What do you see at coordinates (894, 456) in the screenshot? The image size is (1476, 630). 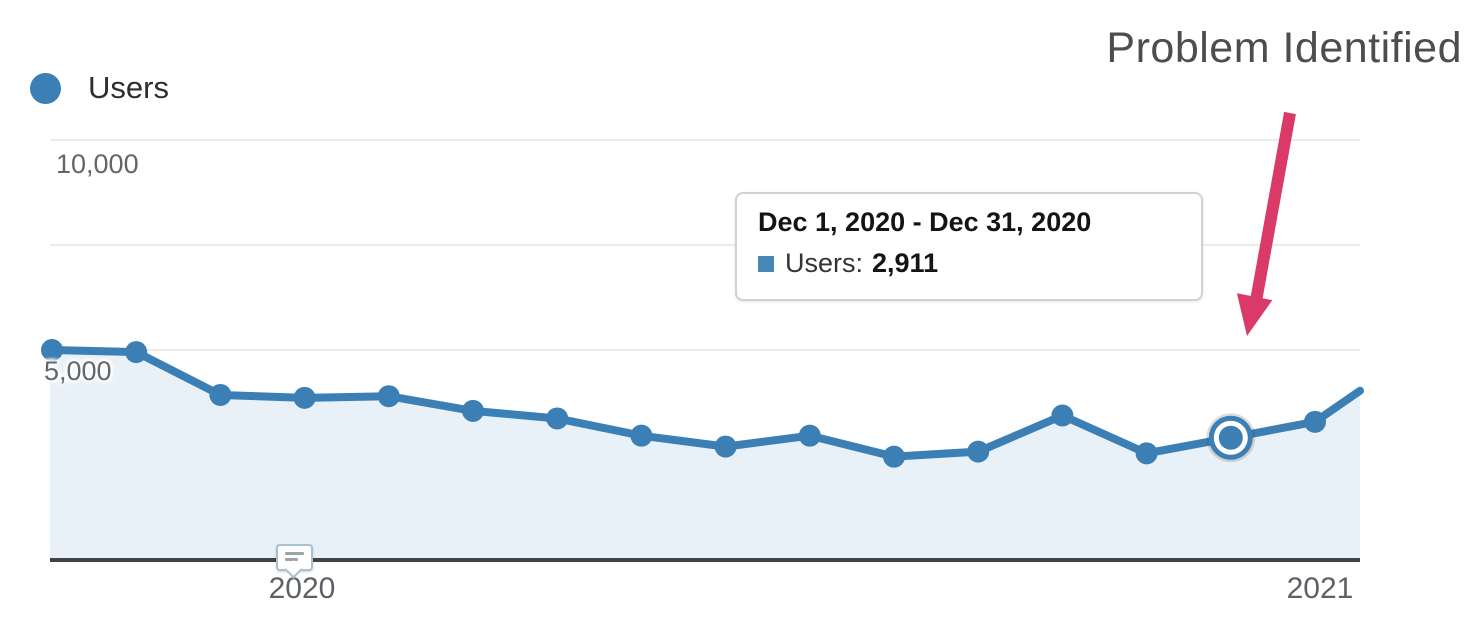 I see `data-point-aug-2020` at bounding box center [894, 456].